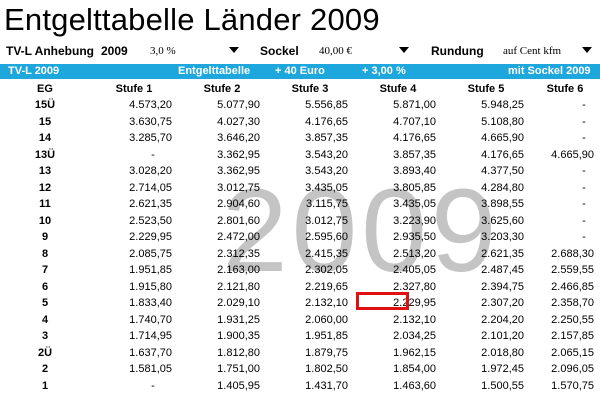 Image resolution: width=600 pixels, height=400 pixels. What do you see at coordinates (45, 319) in the screenshot?
I see `eg-cell: 4` at bounding box center [45, 319].